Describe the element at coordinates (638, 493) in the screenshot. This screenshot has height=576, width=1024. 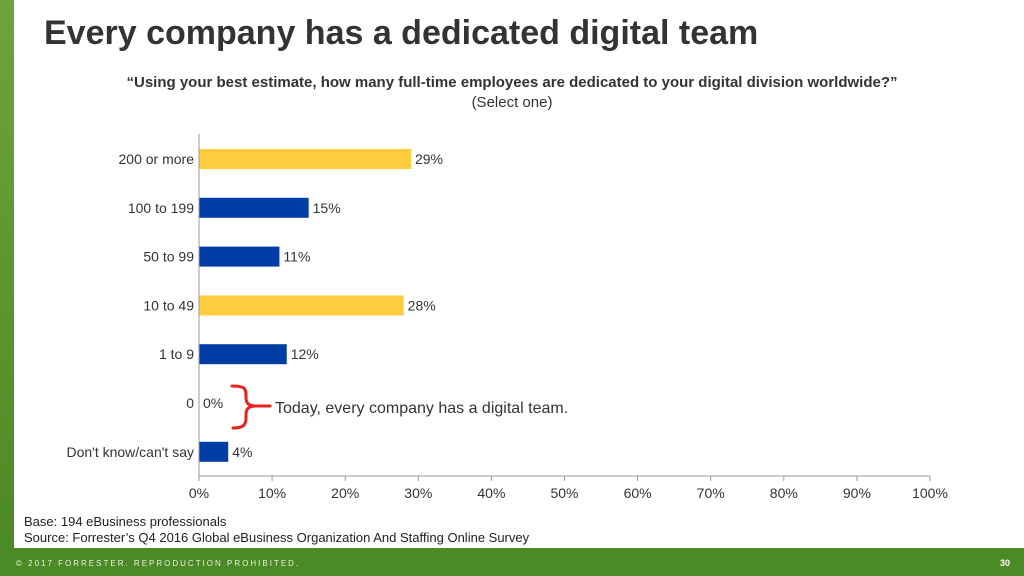
I see `x-tick-label: 60%` at that location.